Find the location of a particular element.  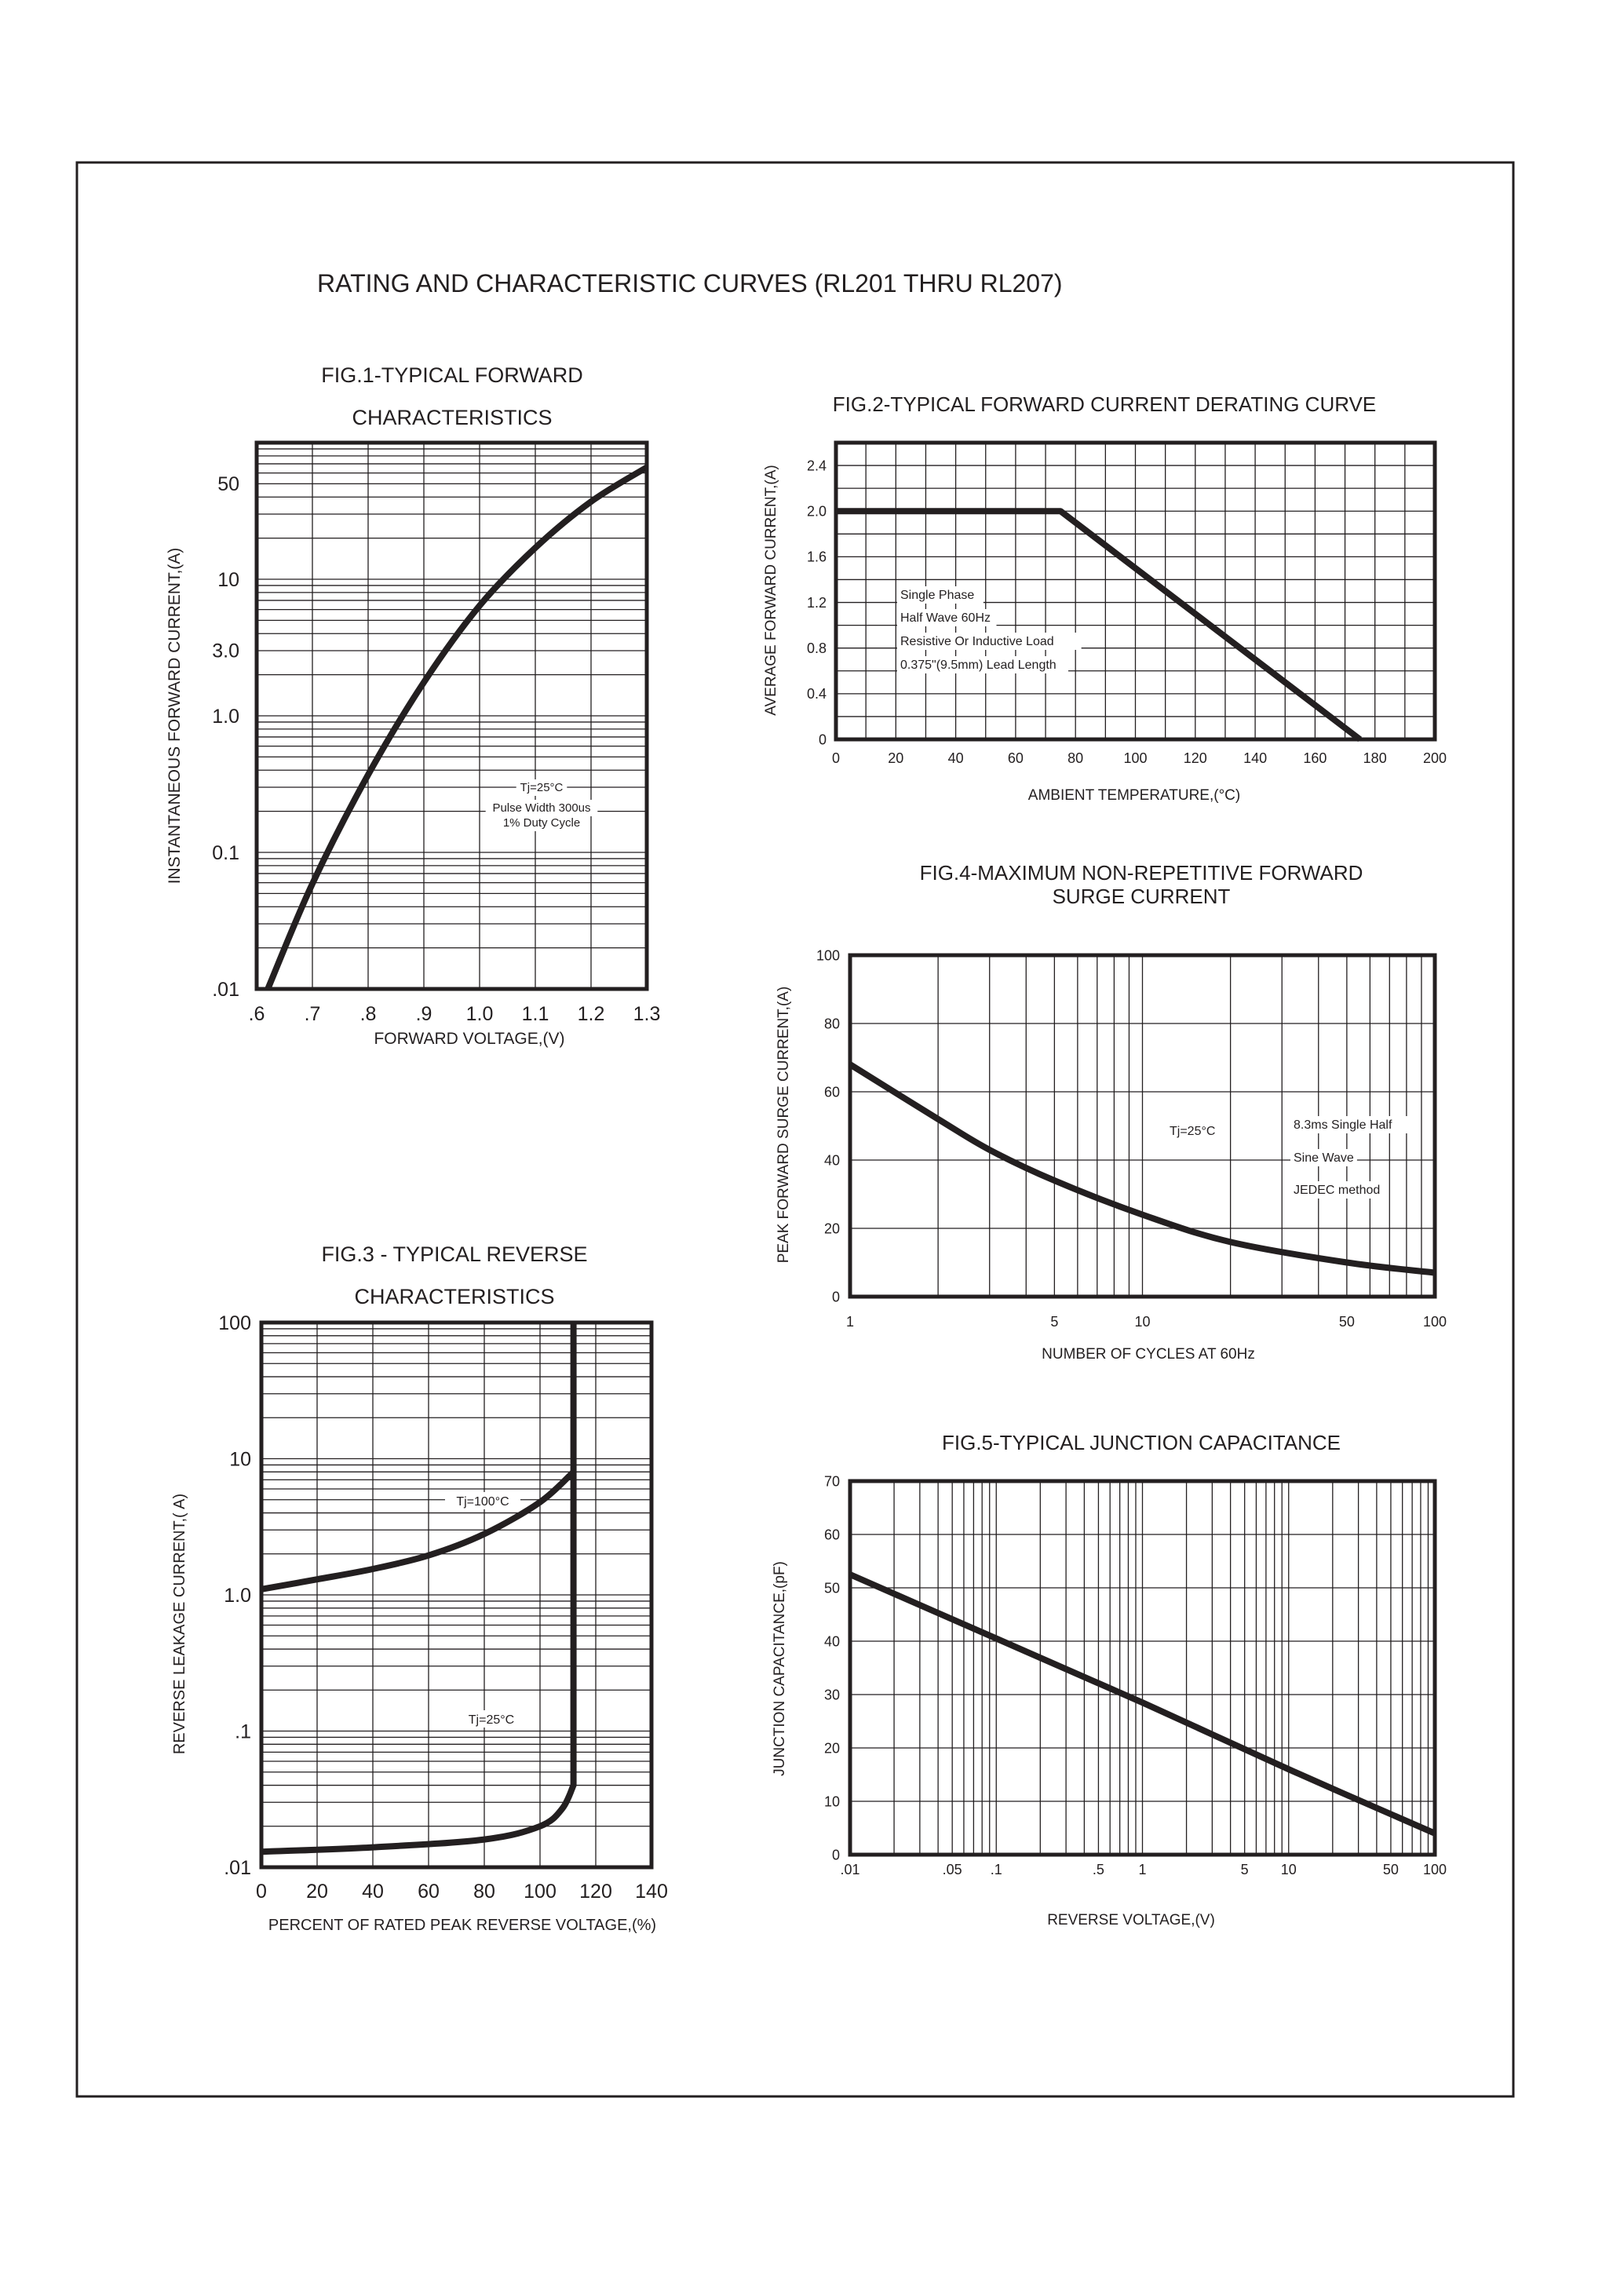

y-tick-label: 1.6 is located at coordinates (817, 557).